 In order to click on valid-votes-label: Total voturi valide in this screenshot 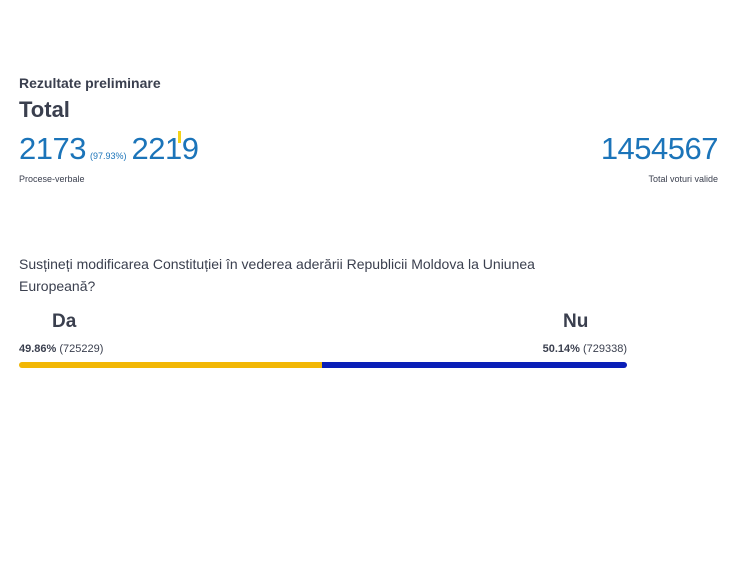, I will do `click(683, 179)`.